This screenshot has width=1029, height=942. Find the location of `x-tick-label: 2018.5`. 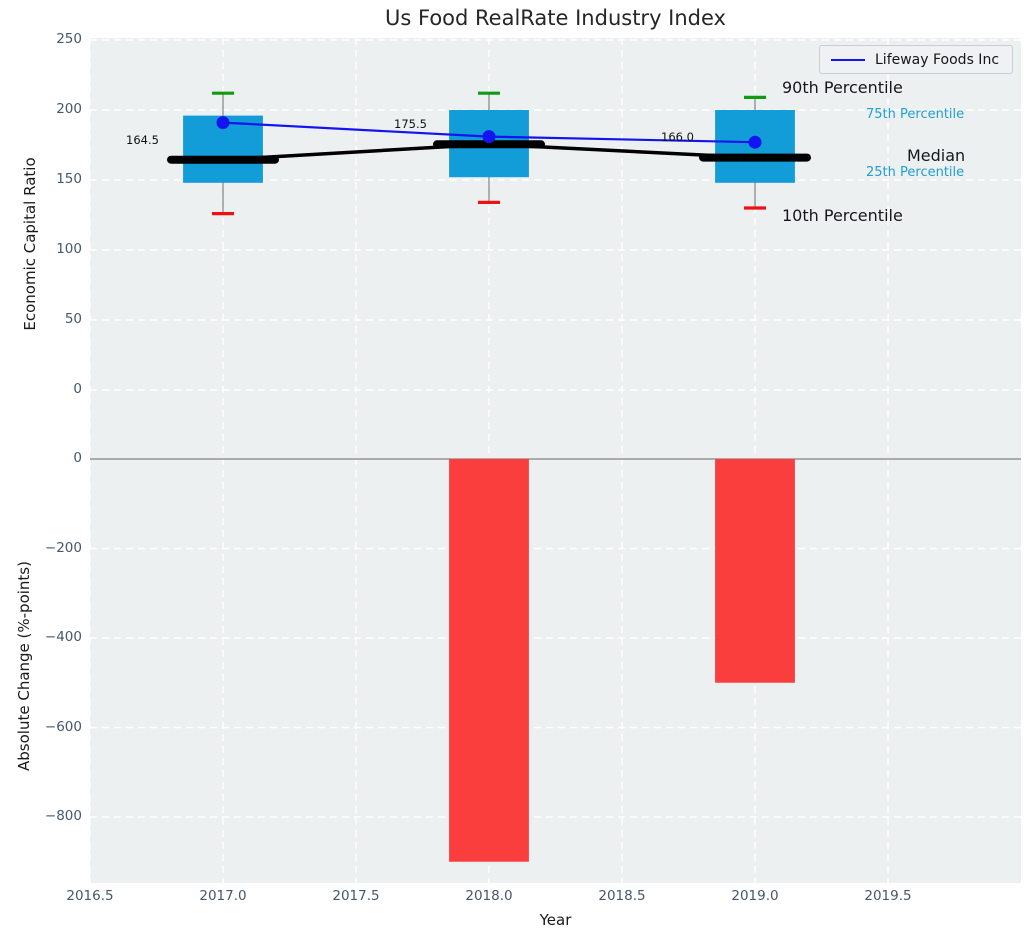

x-tick-label: 2018.5 is located at coordinates (622, 896).